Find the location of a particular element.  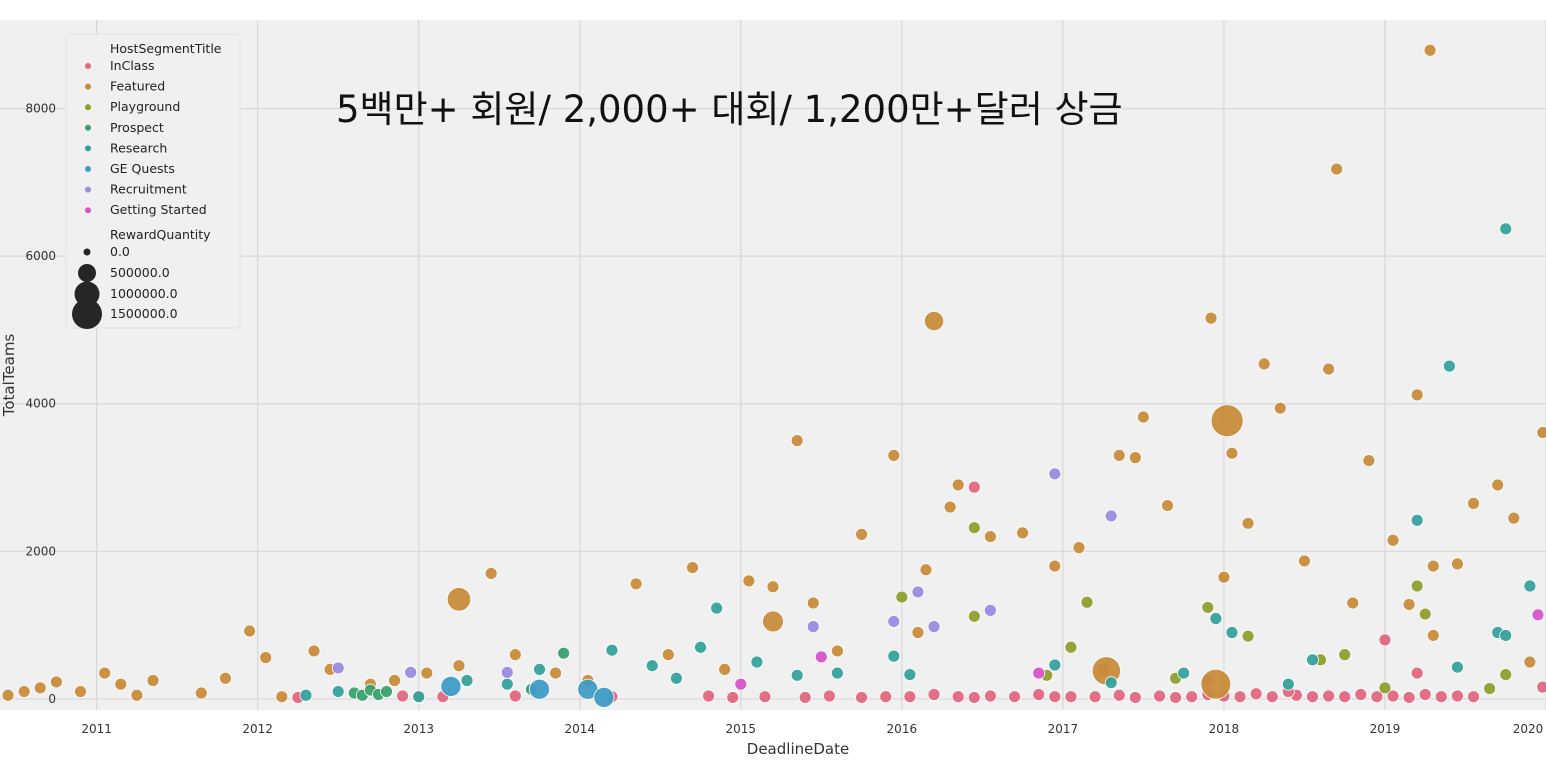

legend-size-label: 1500000.0 is located at coordinates (144, 313).